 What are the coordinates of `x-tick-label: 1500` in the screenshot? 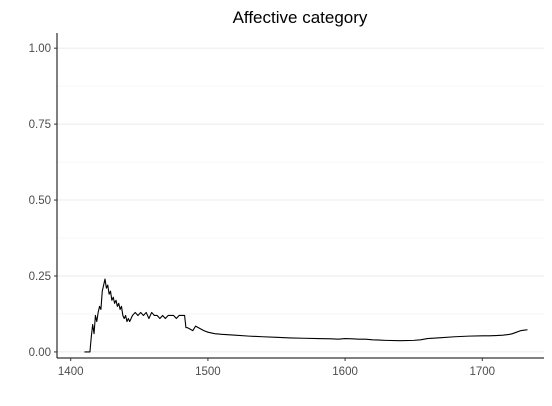 It's located at (208, 372).